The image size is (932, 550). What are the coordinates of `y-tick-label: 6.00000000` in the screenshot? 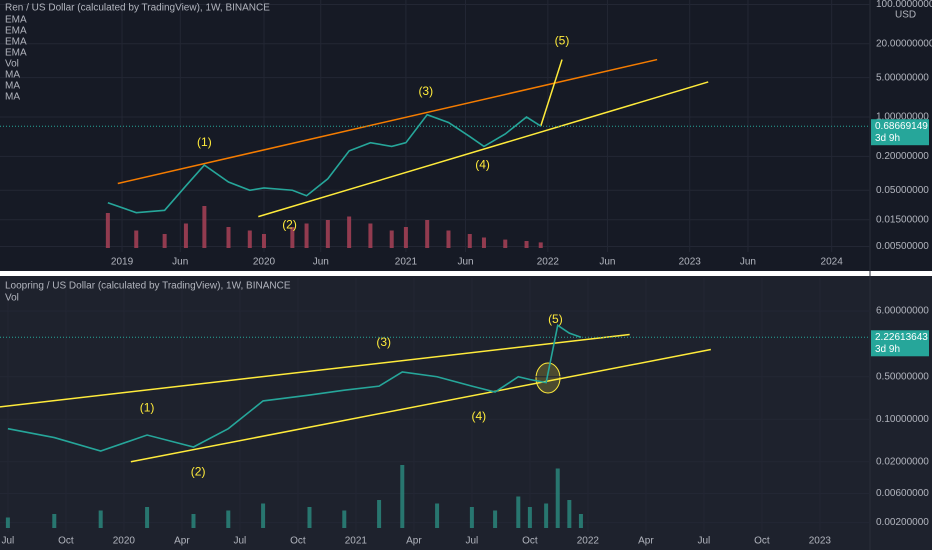 It's located at (902, 311).